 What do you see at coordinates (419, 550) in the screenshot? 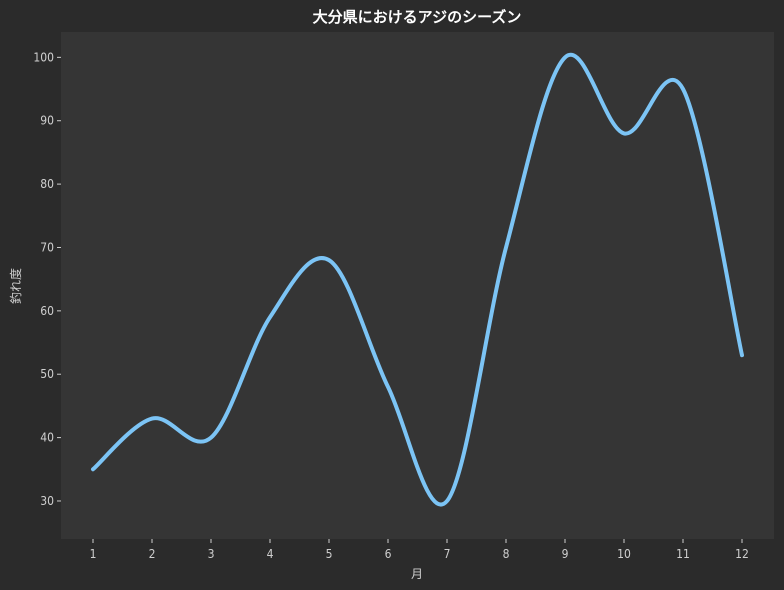
I see `x-axis: 1 2 3 4 5 6 7 8 9 10 11 12` at bounding box center [419, 550].